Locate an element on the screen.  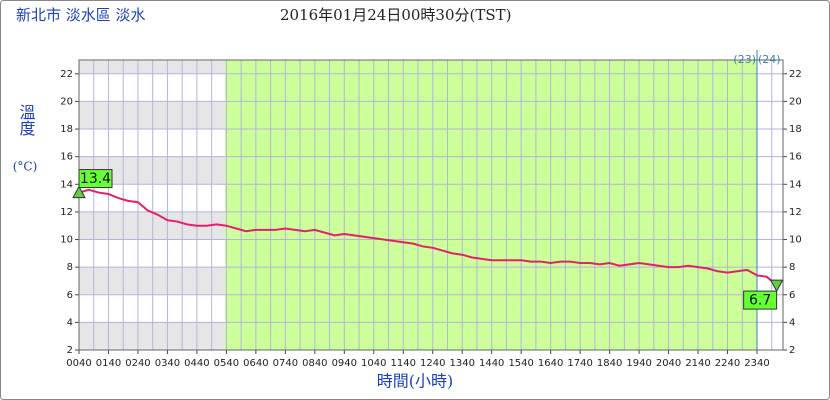
x-tick-label: 1840 is located at coordinates (609, 363).